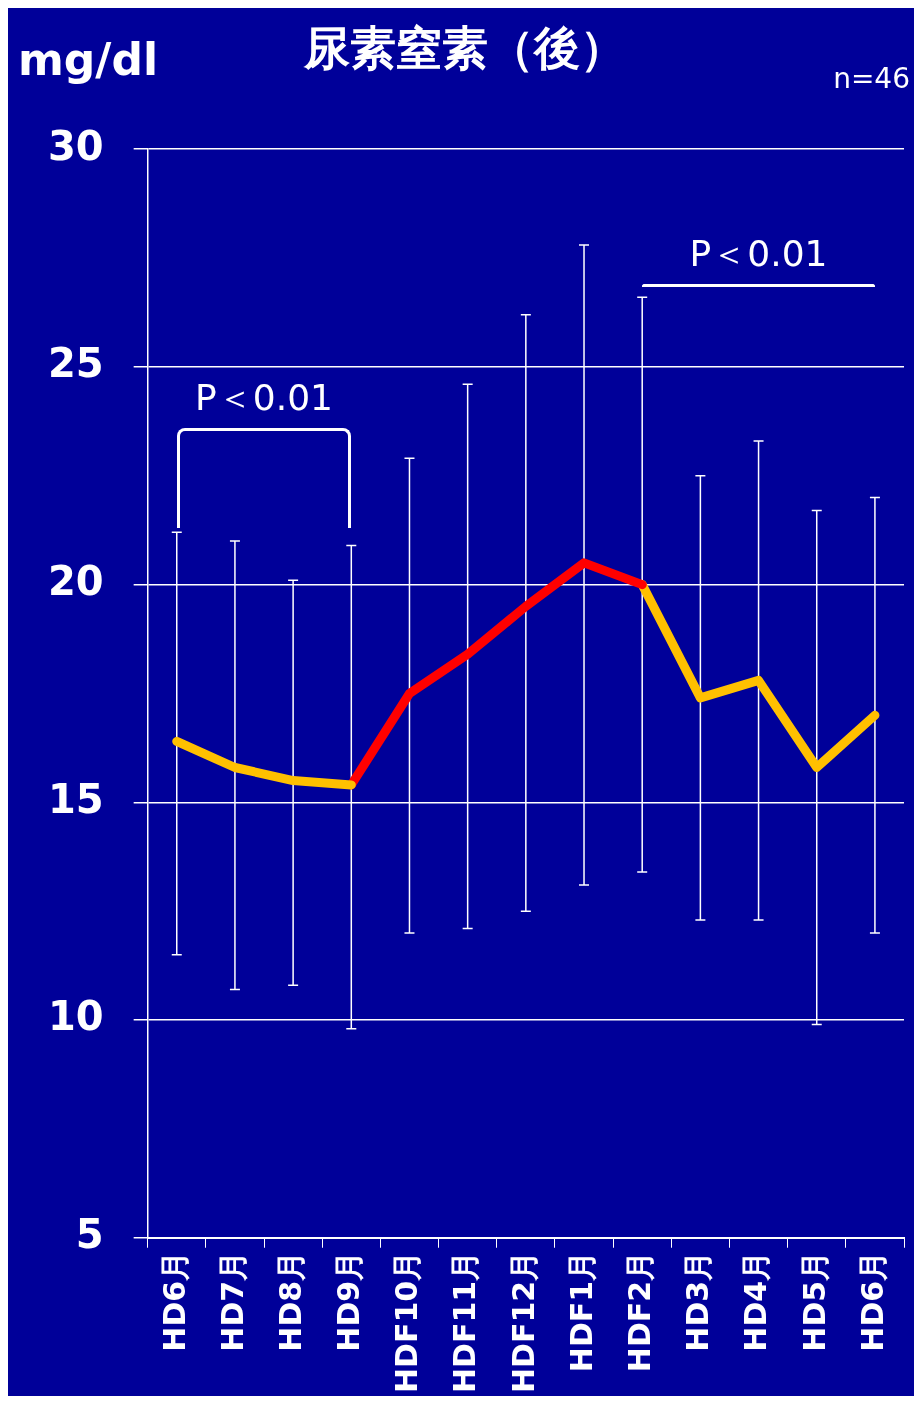 The image size is (922, 1404). I want to click on x-tick-label: HDF12月, so click(523, 1322).